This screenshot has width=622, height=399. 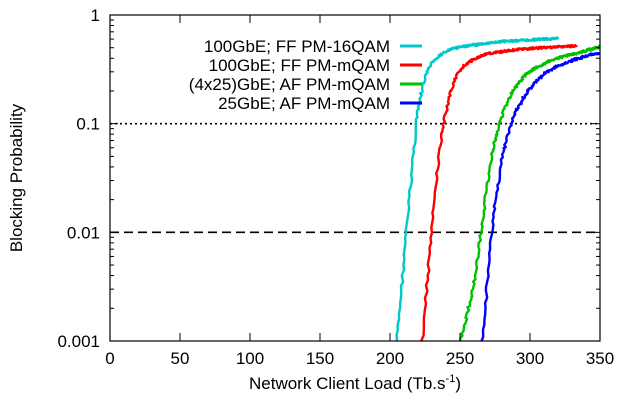 I want to click on y-tick-label: 1, so click(x=95, y=15).